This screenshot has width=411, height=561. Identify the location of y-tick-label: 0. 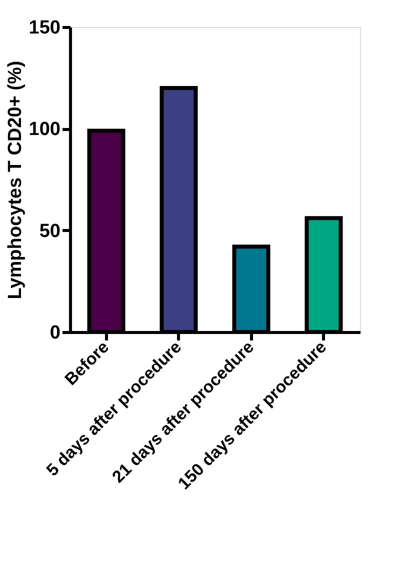
(55, 333).